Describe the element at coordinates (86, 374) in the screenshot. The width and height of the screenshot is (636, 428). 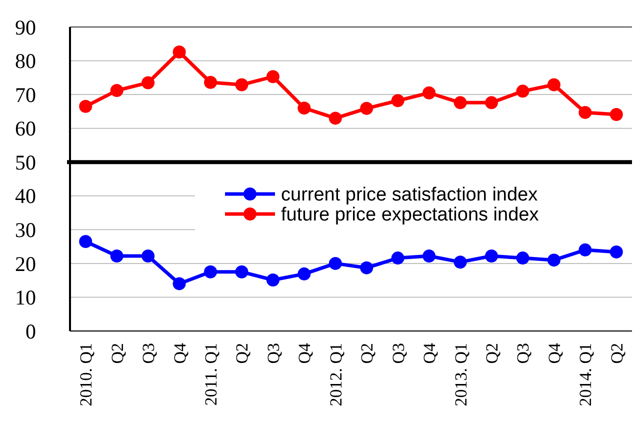
I see `x-tick-label: 2010. Q1` at that location.